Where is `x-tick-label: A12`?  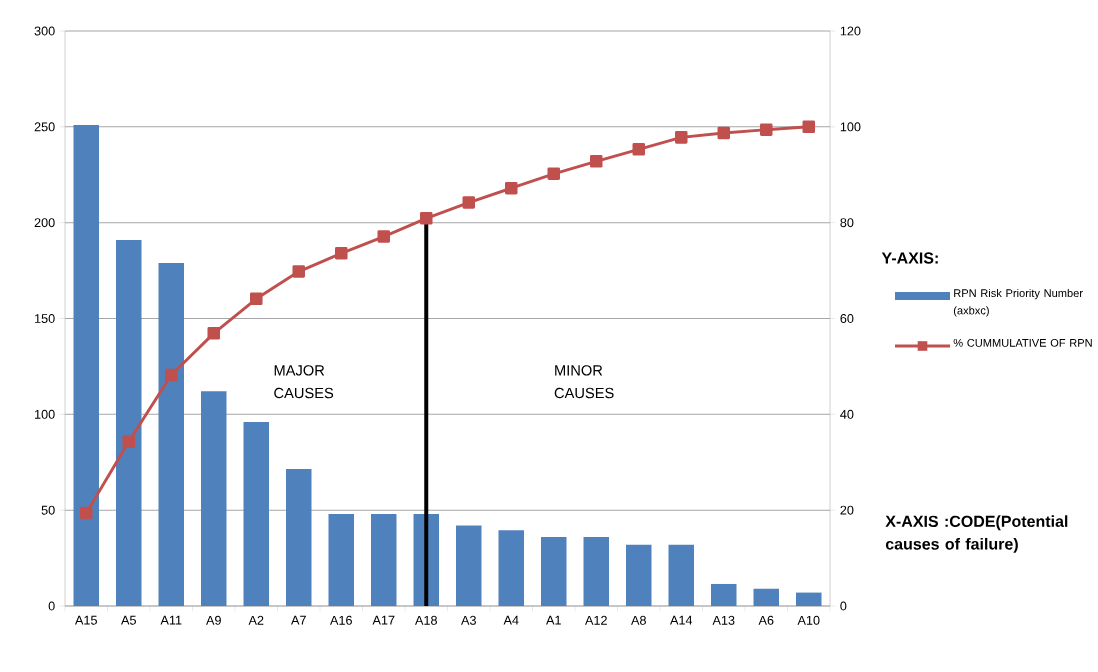
x-tick-label: A12 is located at coordinates (596, 620).